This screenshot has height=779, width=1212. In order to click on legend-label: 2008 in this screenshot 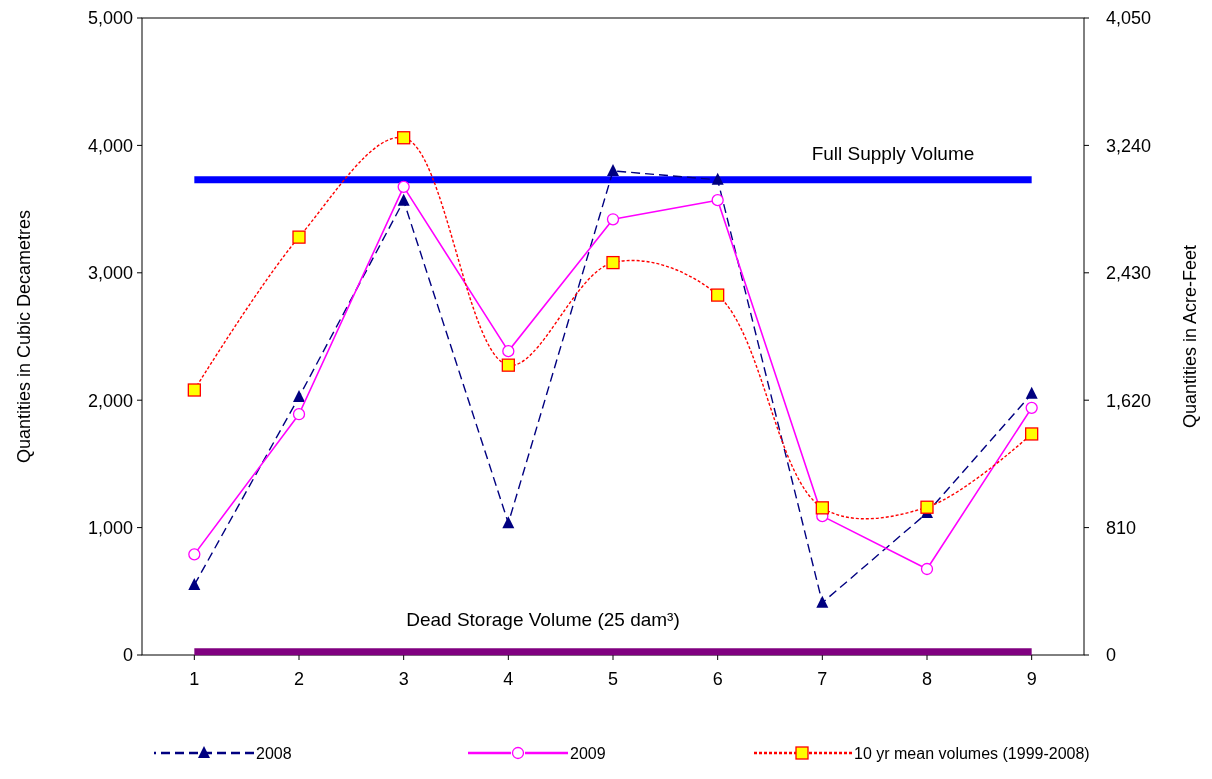, I will do `click(274, 753)`.